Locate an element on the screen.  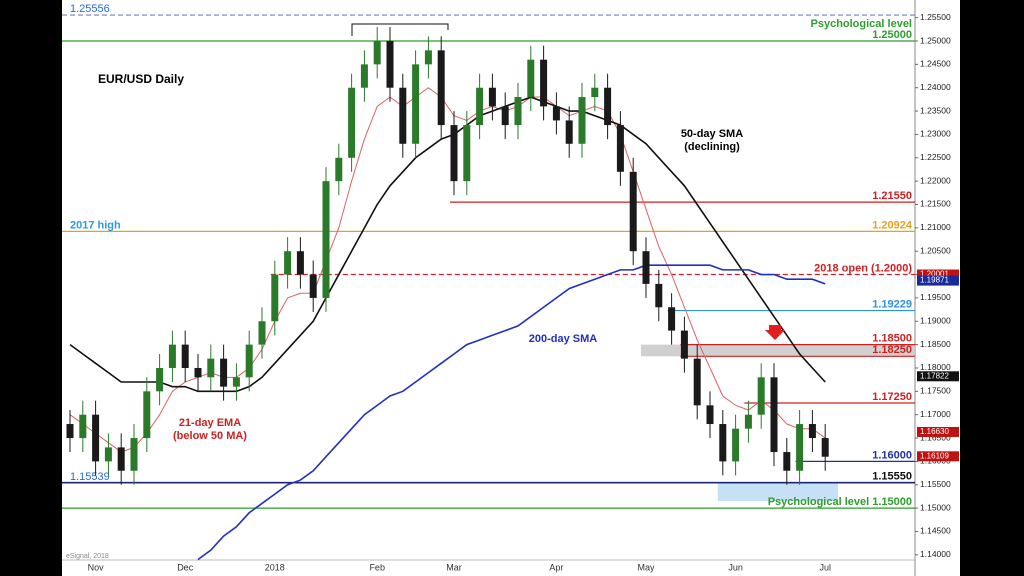
price-tag-label: 1.16109 is located at coordinates (934, 455).